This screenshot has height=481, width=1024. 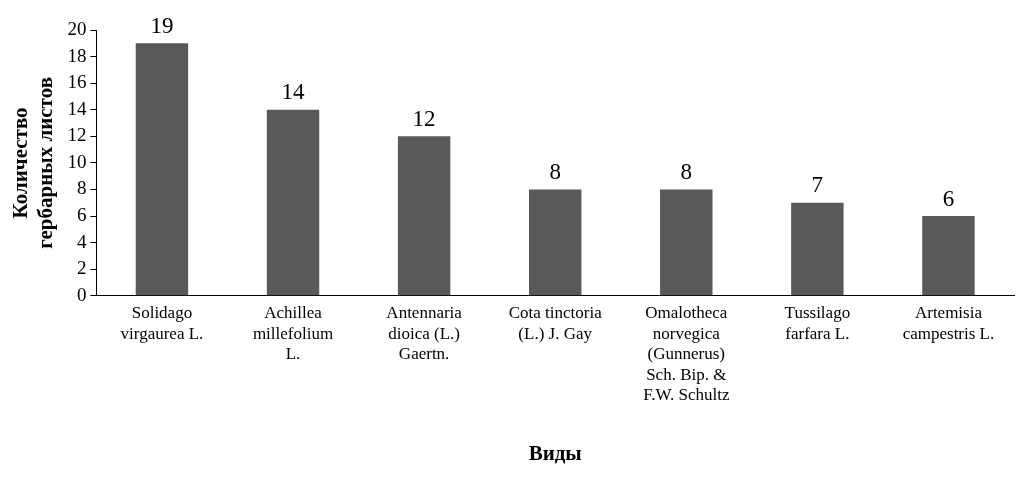 I want to click on x-tick-label: Artemisia campestris L., so click(x=948, y=323).